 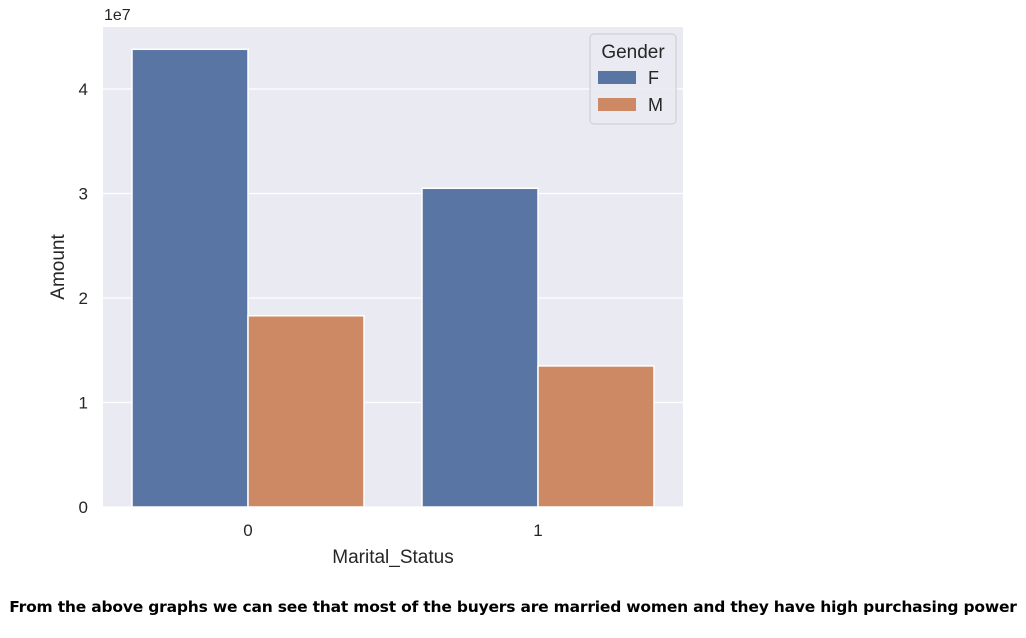 I want to click on x-tick-label: 1, so click(x=537, y=530).